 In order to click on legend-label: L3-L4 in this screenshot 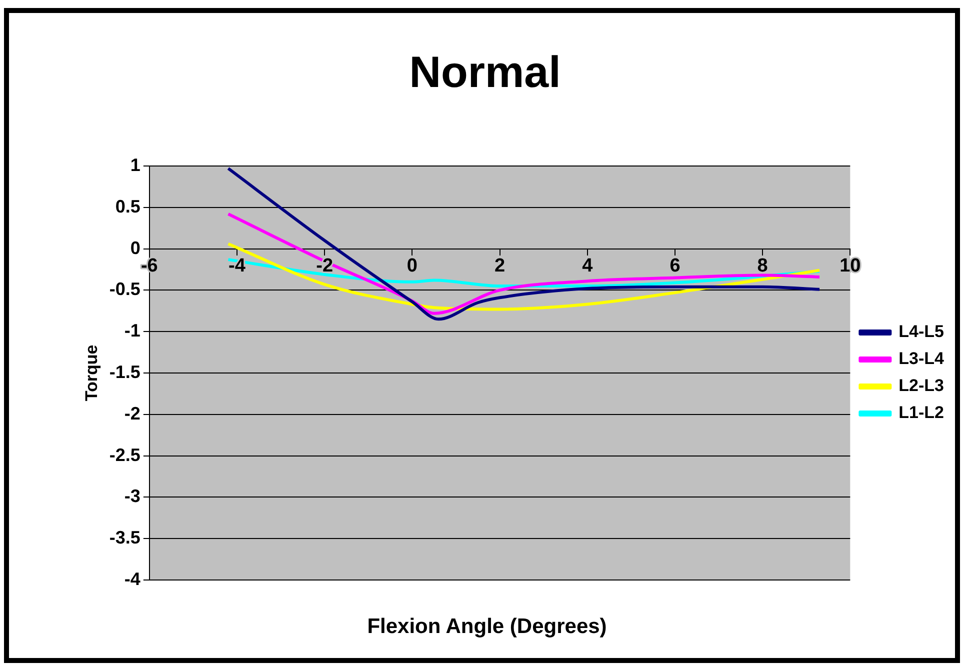, I will do `click(921, 358)`.